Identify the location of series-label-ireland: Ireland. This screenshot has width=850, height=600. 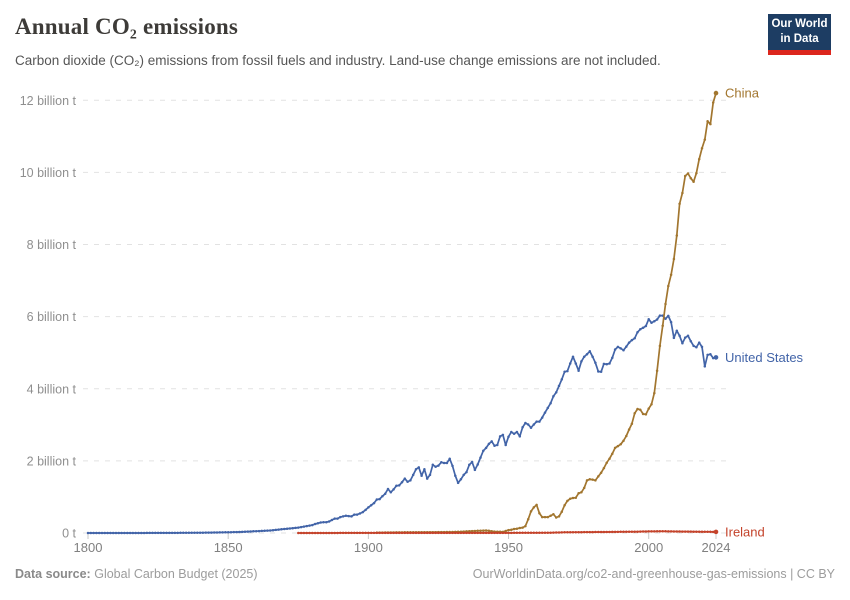
(745, 531).